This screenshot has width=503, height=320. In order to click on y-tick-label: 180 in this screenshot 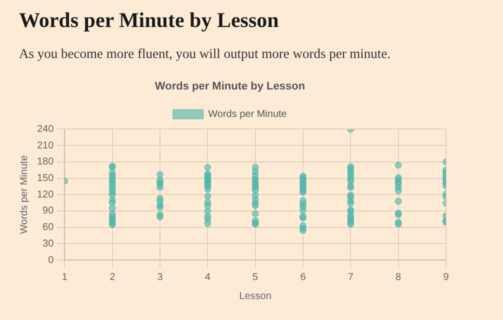, I will do `click(45, 162)`.